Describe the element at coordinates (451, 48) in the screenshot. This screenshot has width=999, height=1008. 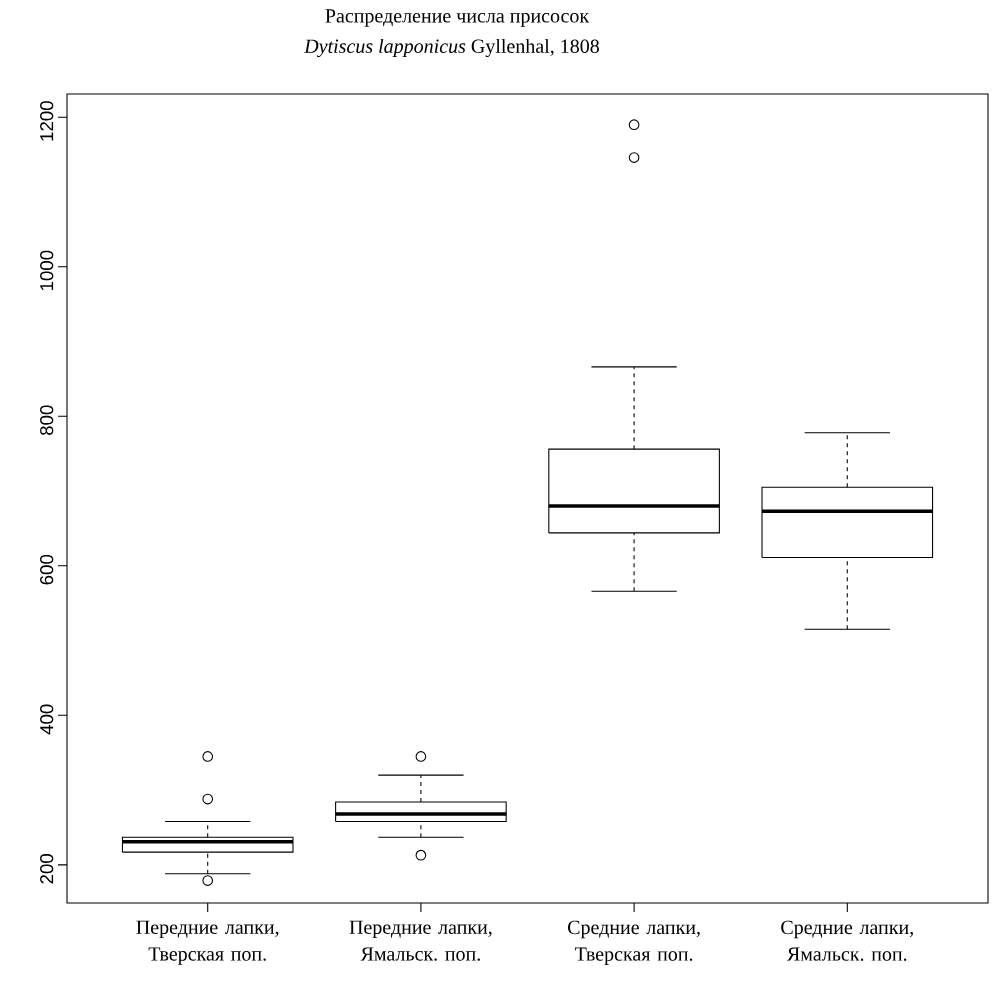
I see `chart-subtitle: Dytiscus lapponicus Gyllenhal, 1808` at that location.